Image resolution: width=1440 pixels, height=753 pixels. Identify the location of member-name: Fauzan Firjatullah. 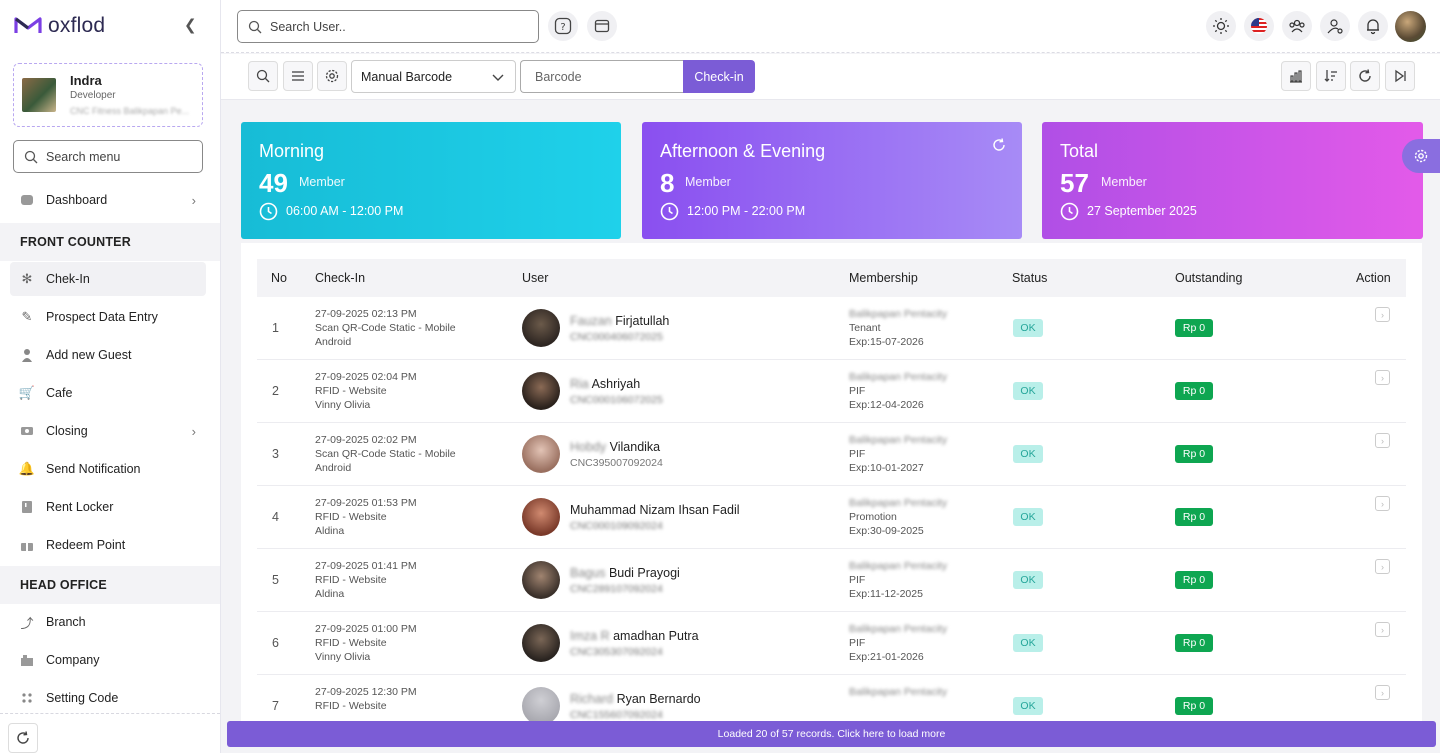
(619, 321).